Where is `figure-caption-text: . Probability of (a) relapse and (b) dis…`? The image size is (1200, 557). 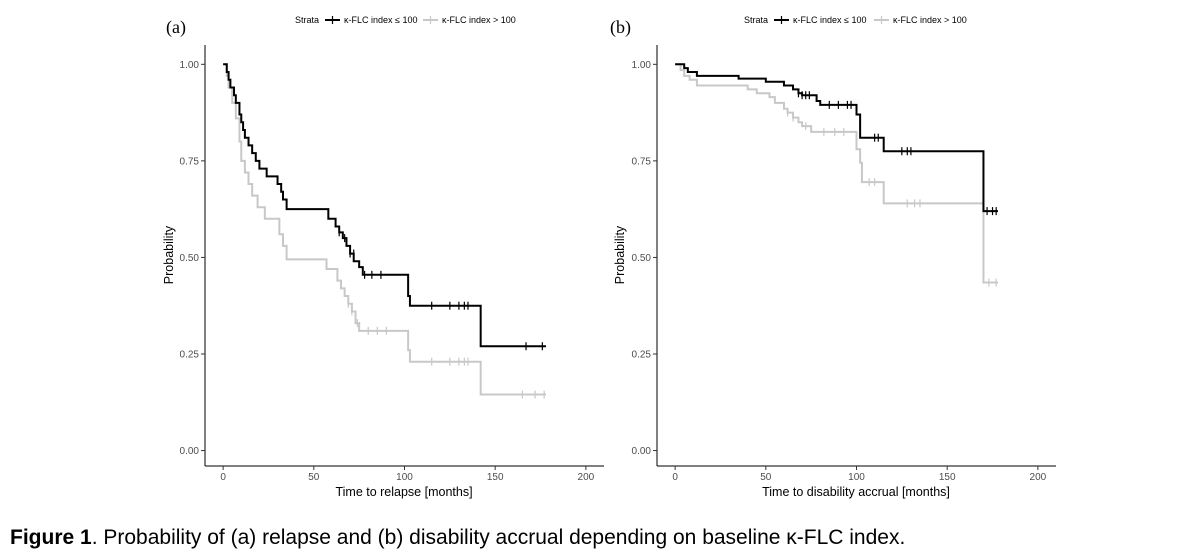 figure-caption-text: . Probability of (a) relapse and (b) dis… is located at coordinates (498, 537).